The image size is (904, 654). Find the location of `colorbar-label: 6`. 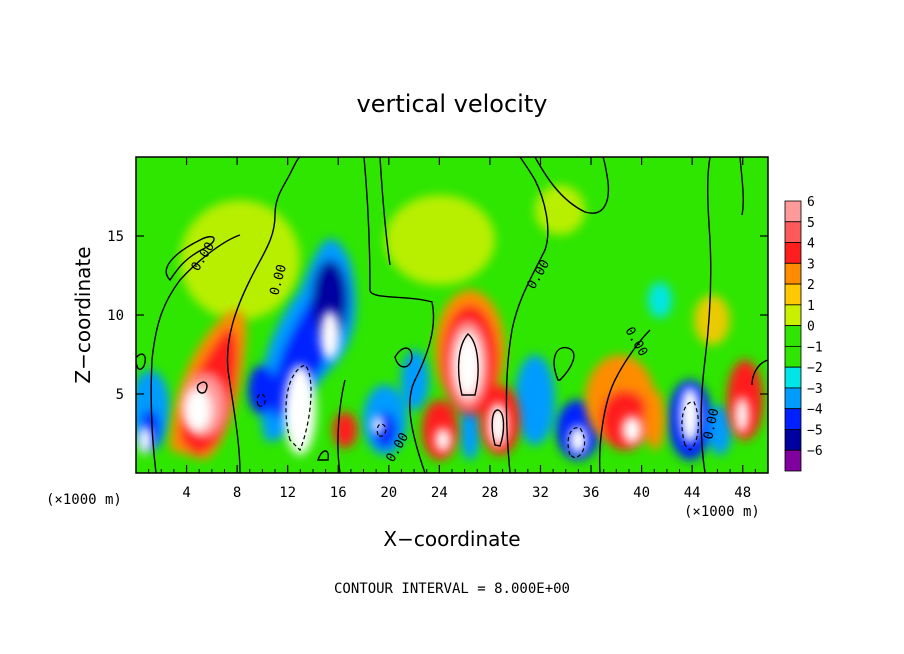

colorbar-label: 6 is located at coordinates (811, 202).